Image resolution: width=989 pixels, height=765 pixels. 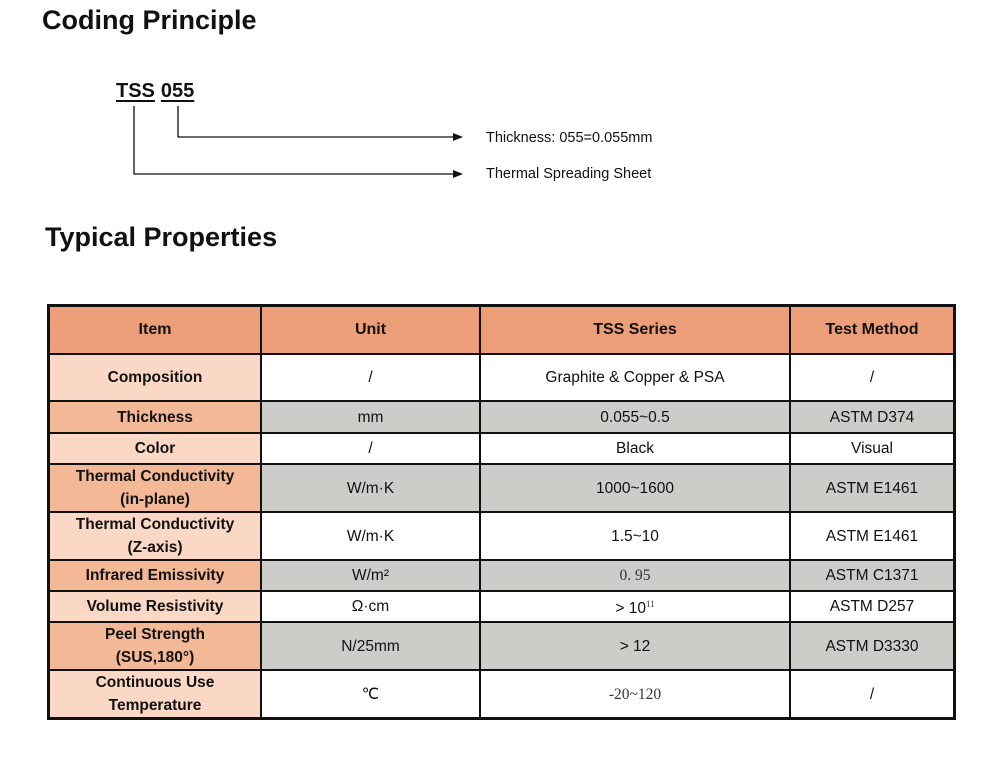 I want to click on code-number: 055, so click(x=177, y=91).